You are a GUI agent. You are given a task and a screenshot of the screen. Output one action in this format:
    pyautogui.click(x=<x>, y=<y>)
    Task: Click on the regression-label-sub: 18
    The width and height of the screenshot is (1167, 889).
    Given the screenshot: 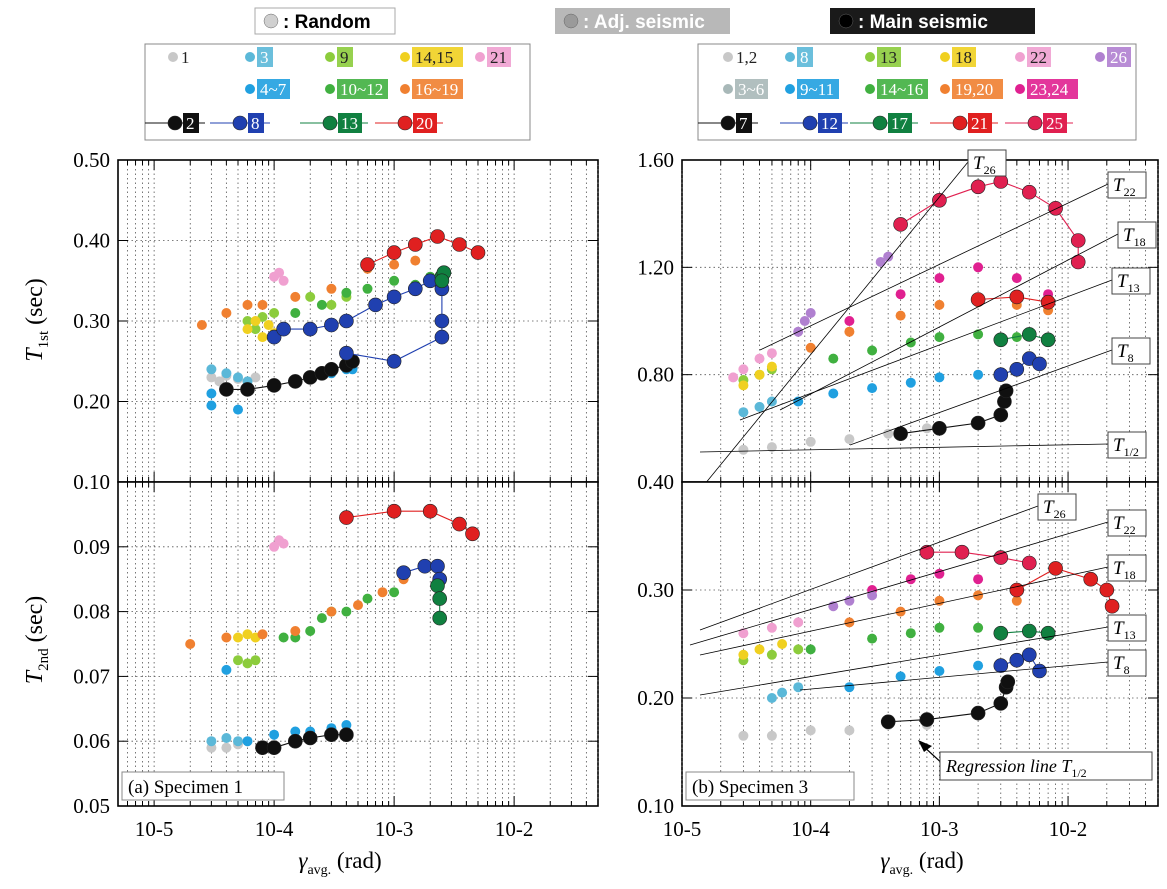 What is the action you would take?
    pyautogui.click(x=1140, y=242)
    